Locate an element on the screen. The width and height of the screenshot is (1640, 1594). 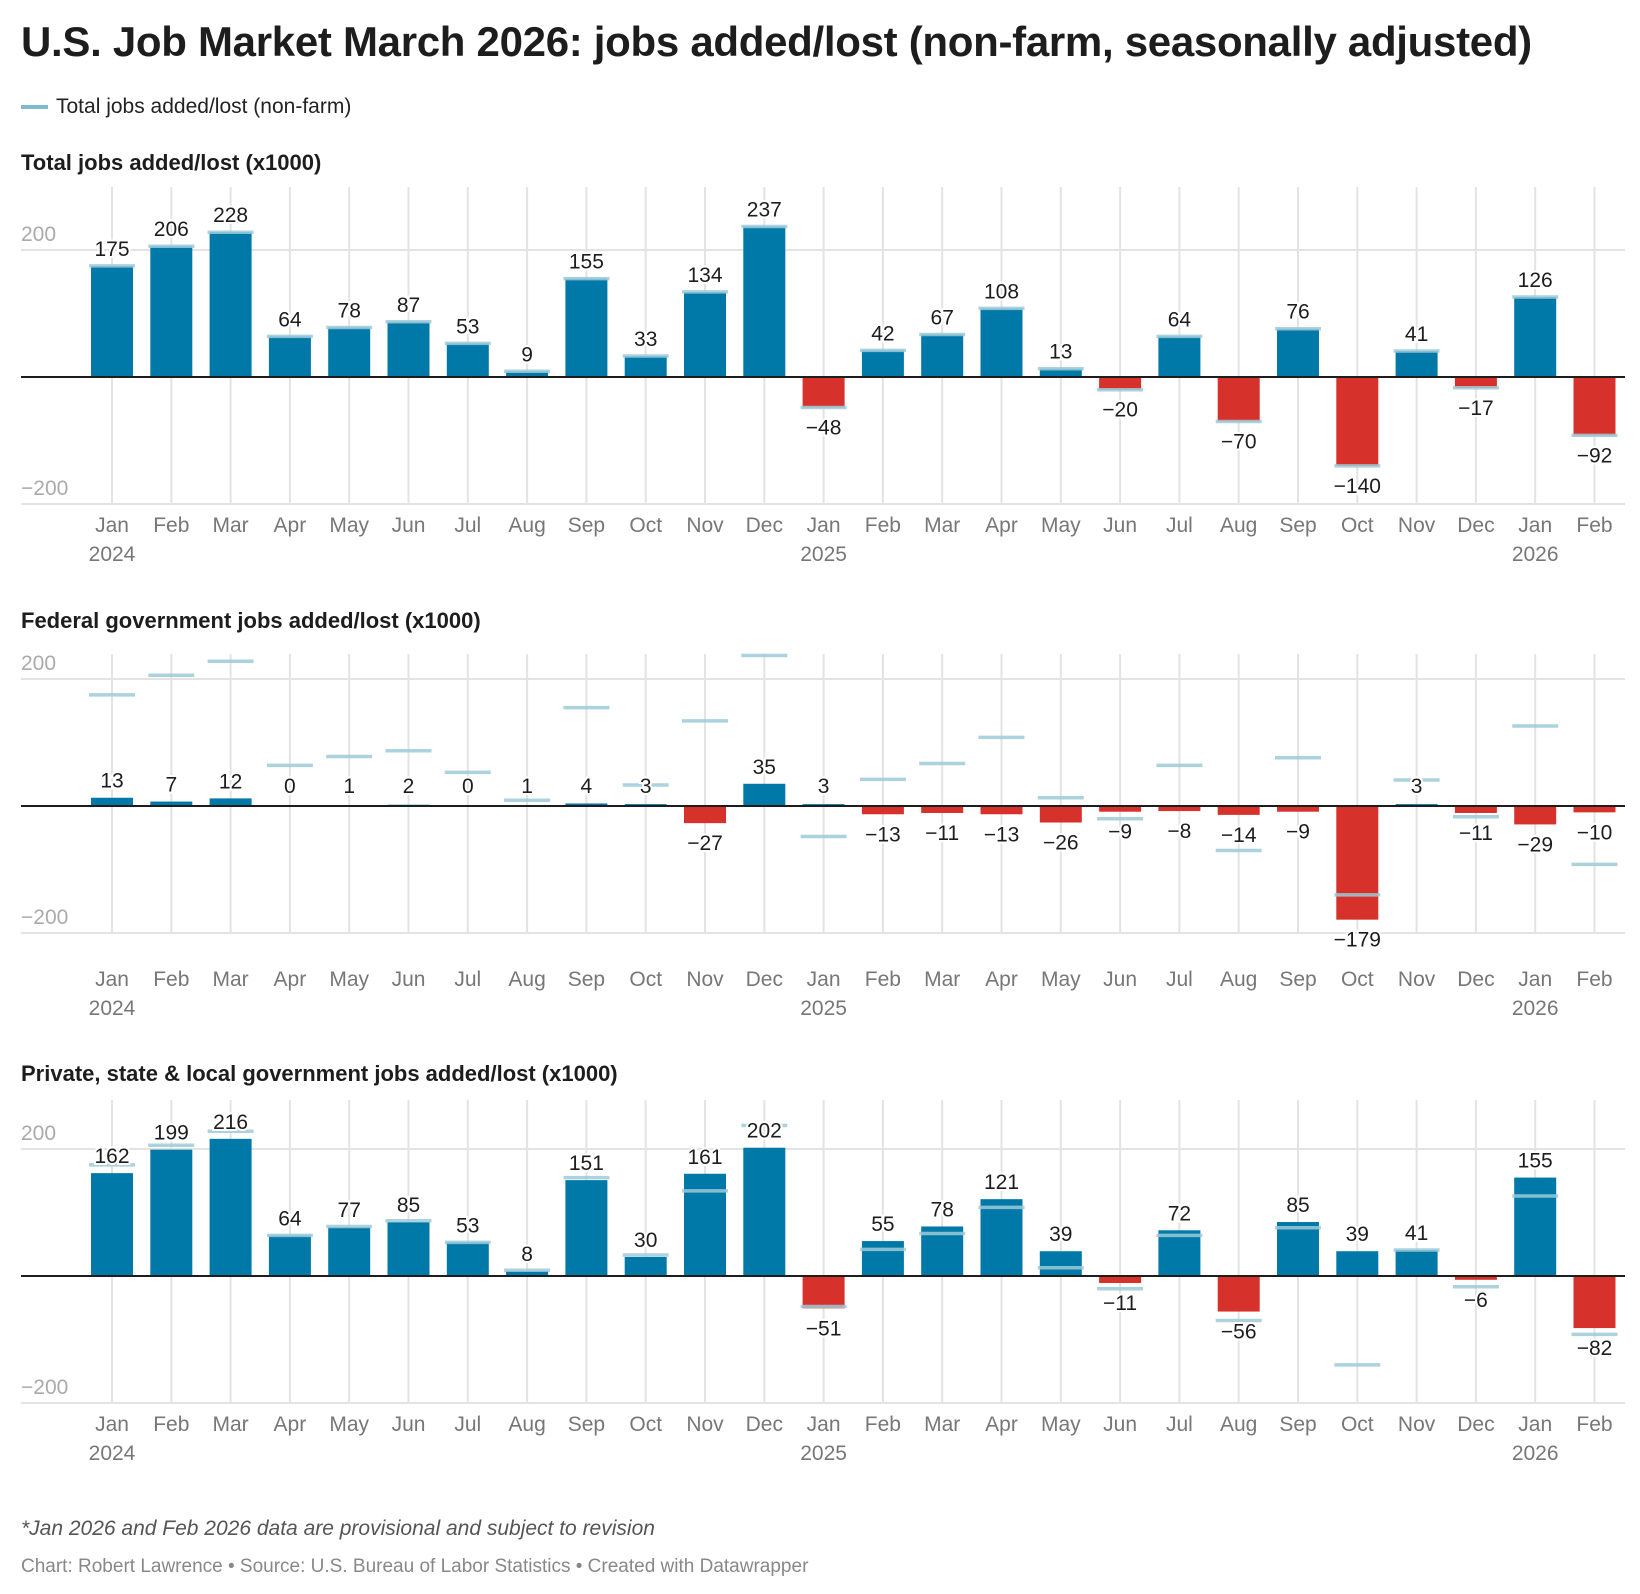
data-label: 41 is located at coordinates (1416, 1233).